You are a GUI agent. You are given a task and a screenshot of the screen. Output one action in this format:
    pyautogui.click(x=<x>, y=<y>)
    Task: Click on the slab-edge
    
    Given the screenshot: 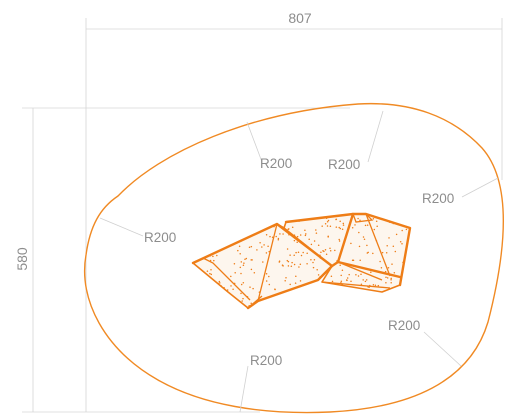 What is the action you would take?
    pyautogui.click(x=369, y=269)
    